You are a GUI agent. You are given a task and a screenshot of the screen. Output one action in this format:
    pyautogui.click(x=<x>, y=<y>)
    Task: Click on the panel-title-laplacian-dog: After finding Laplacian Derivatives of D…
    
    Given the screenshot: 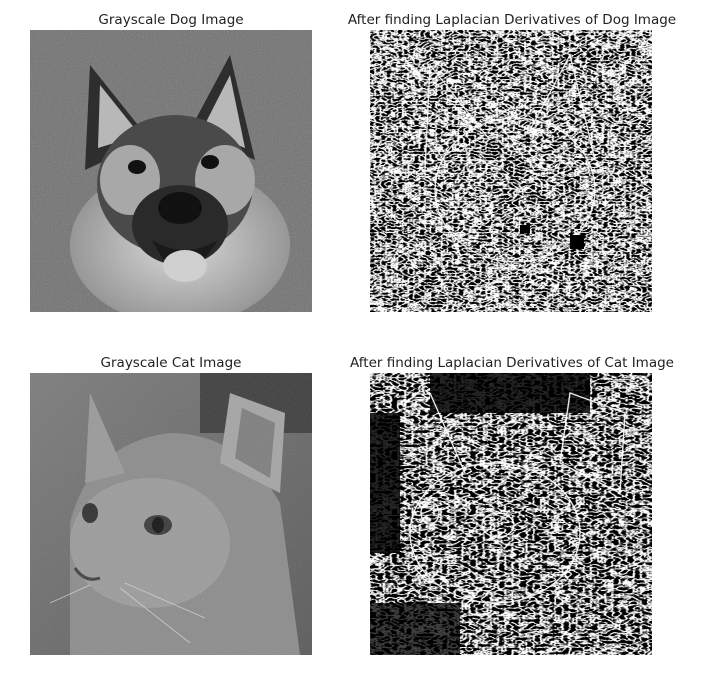 What is the action you would take?
    pyautogui.click(x=512, y=20)
    